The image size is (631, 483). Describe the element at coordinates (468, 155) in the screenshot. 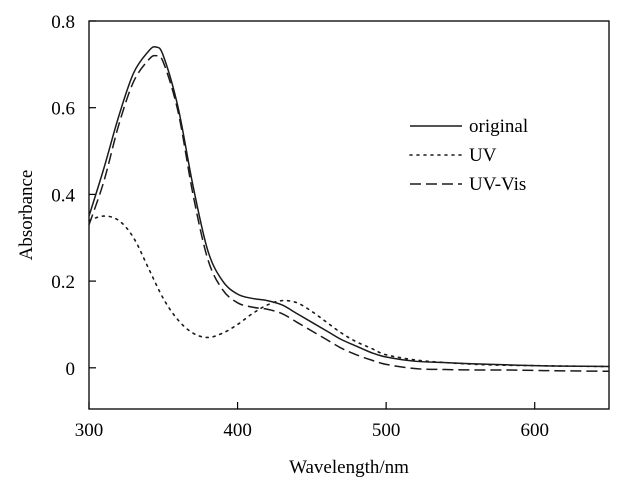

I see `legend: original UV UV-Vis` at that location.